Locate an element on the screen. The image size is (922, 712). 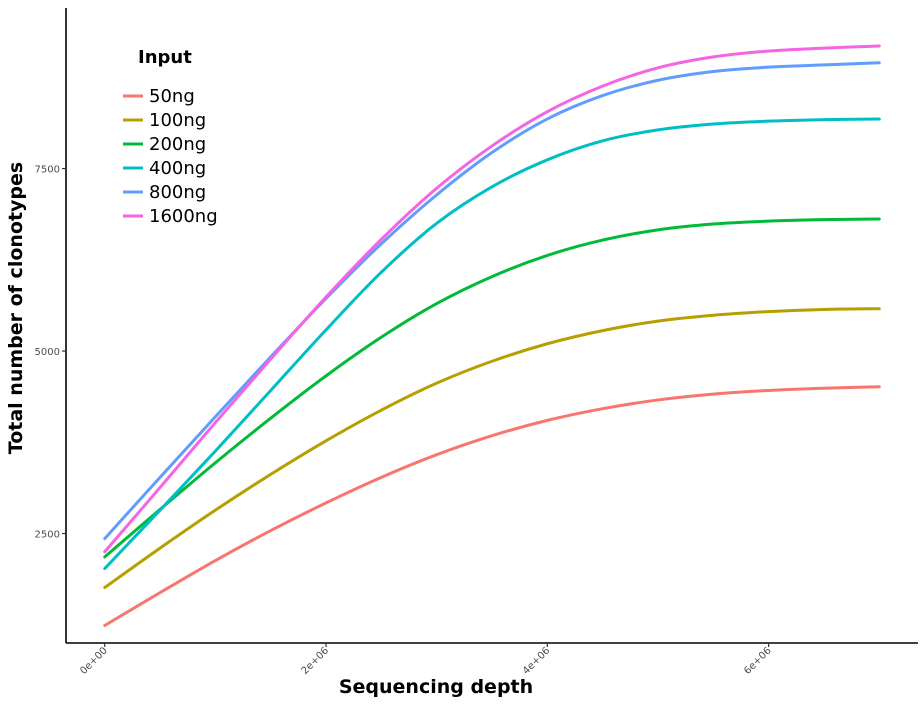
x-axis-title: Sequencing depth is located at coordinates (436, 687).